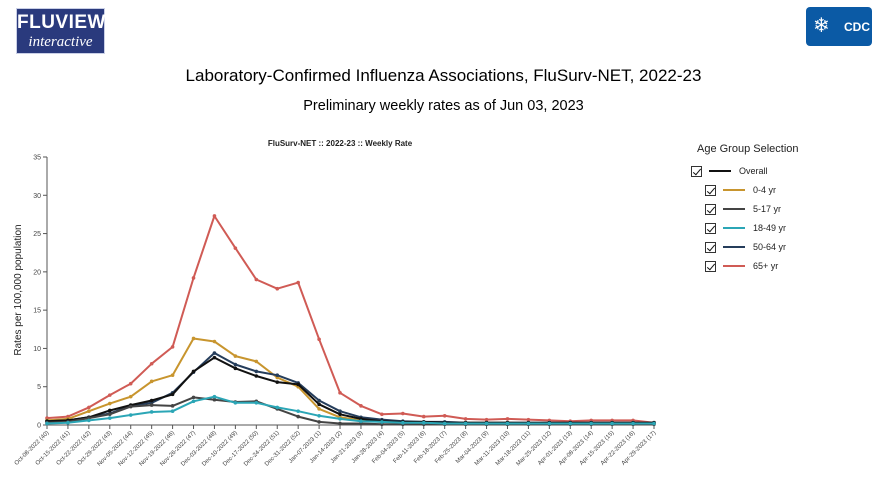 This screenshot has width=887, height=484. Describe the element at coordinates (350, 388) in the screenshot. I see `series-line-50-64-yr` at that location.